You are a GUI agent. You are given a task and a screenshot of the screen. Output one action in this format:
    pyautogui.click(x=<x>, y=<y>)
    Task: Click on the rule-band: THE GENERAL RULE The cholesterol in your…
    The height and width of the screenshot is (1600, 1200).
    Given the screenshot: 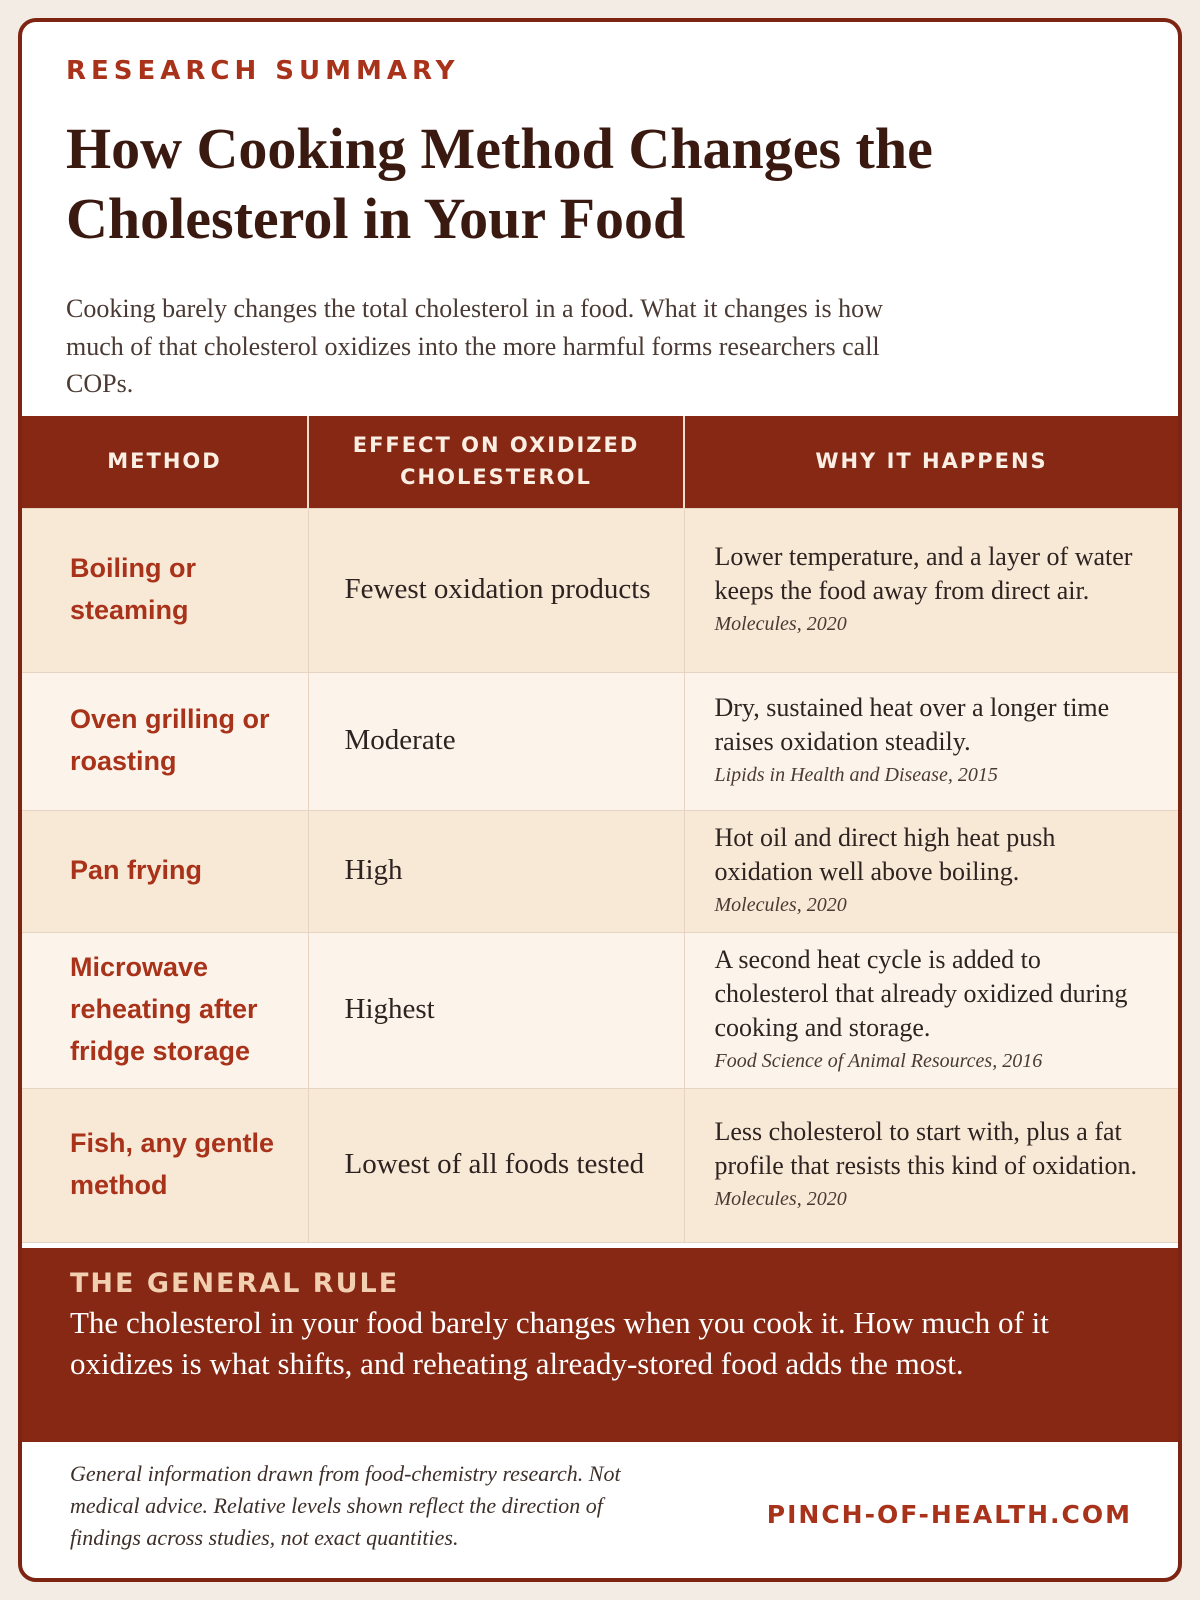 What is the action you would take?
    pyautogui.click(x=600, y=1345)
    